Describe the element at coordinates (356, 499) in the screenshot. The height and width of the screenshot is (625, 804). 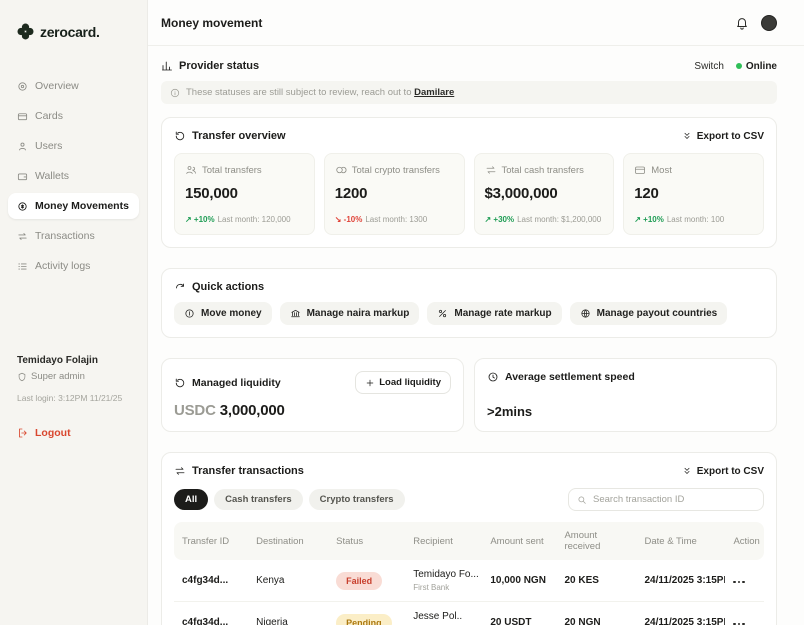
I see `tab-crypto-transfers: Crypto transfers` at that location.